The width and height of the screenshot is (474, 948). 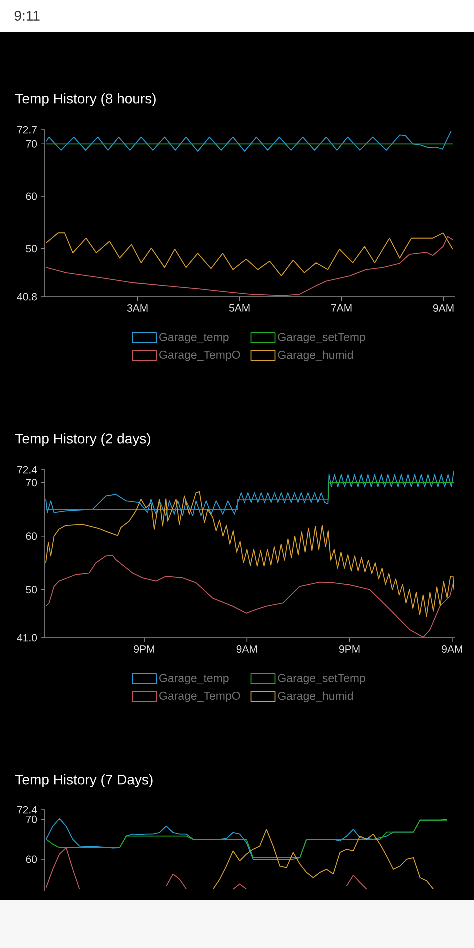 I want to click on x-tick-label: 7AM, so click(x=342, y=308).